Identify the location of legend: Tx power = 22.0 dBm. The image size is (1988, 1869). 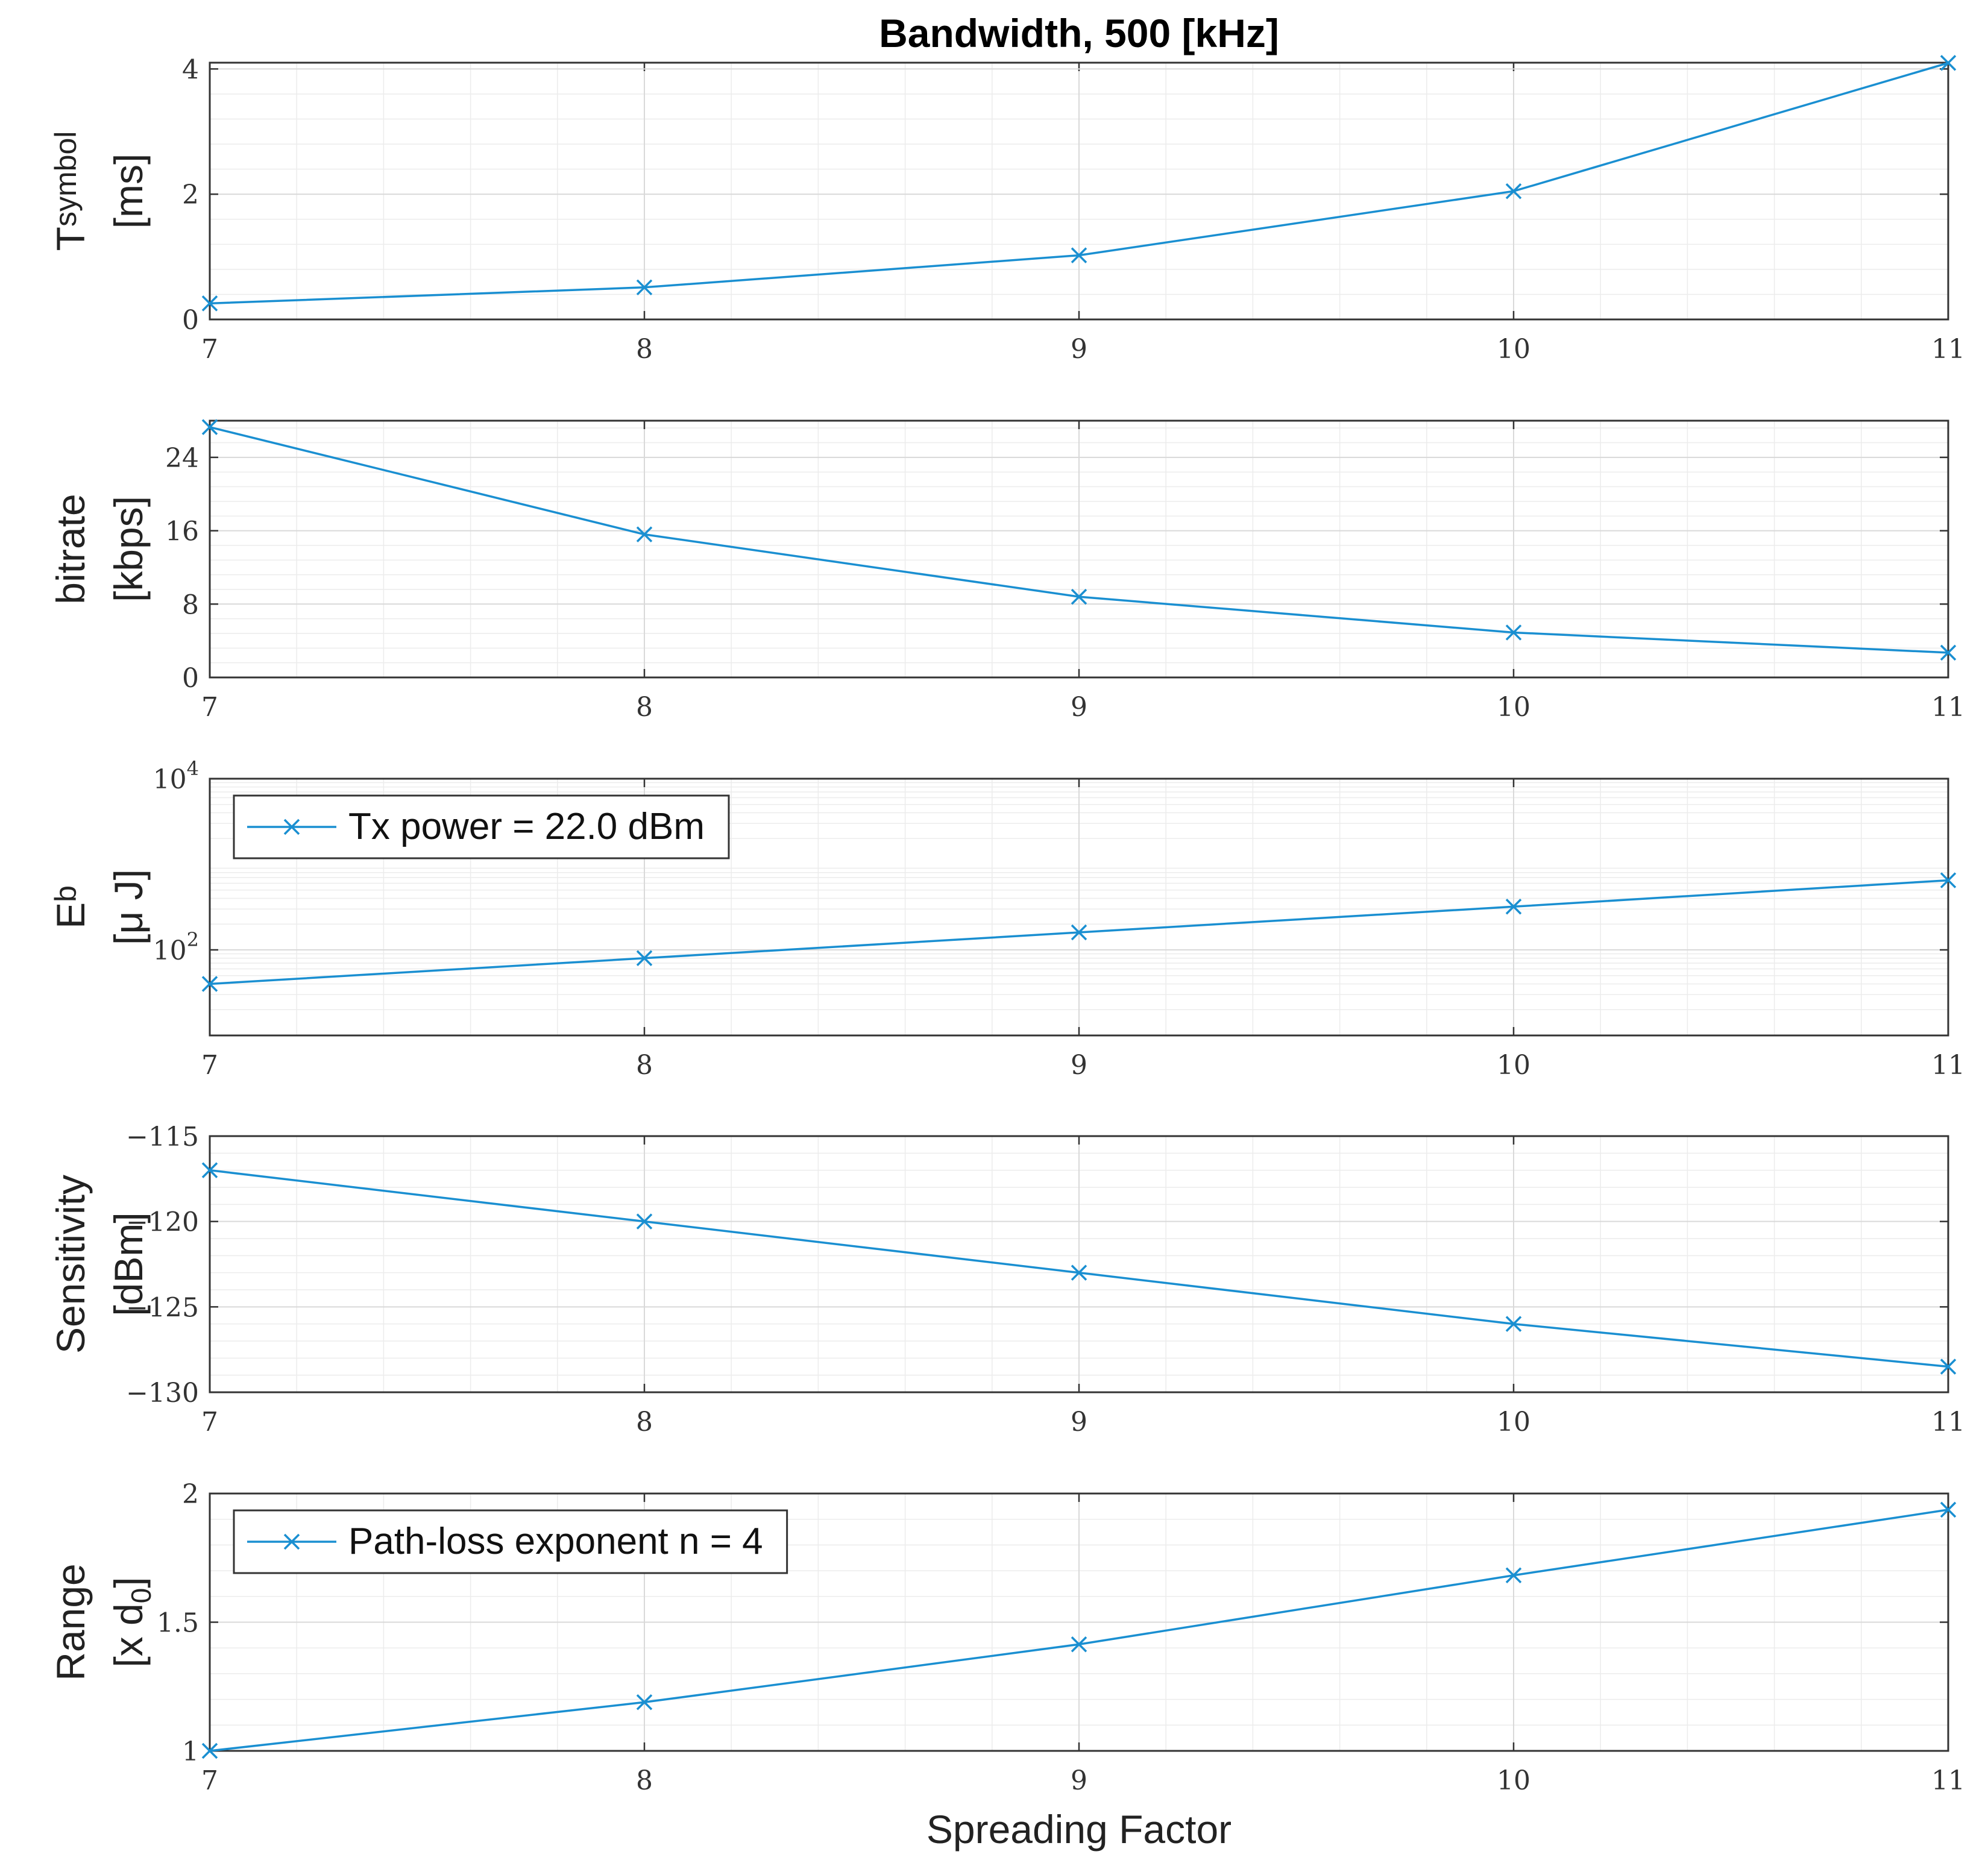
(481, 826).